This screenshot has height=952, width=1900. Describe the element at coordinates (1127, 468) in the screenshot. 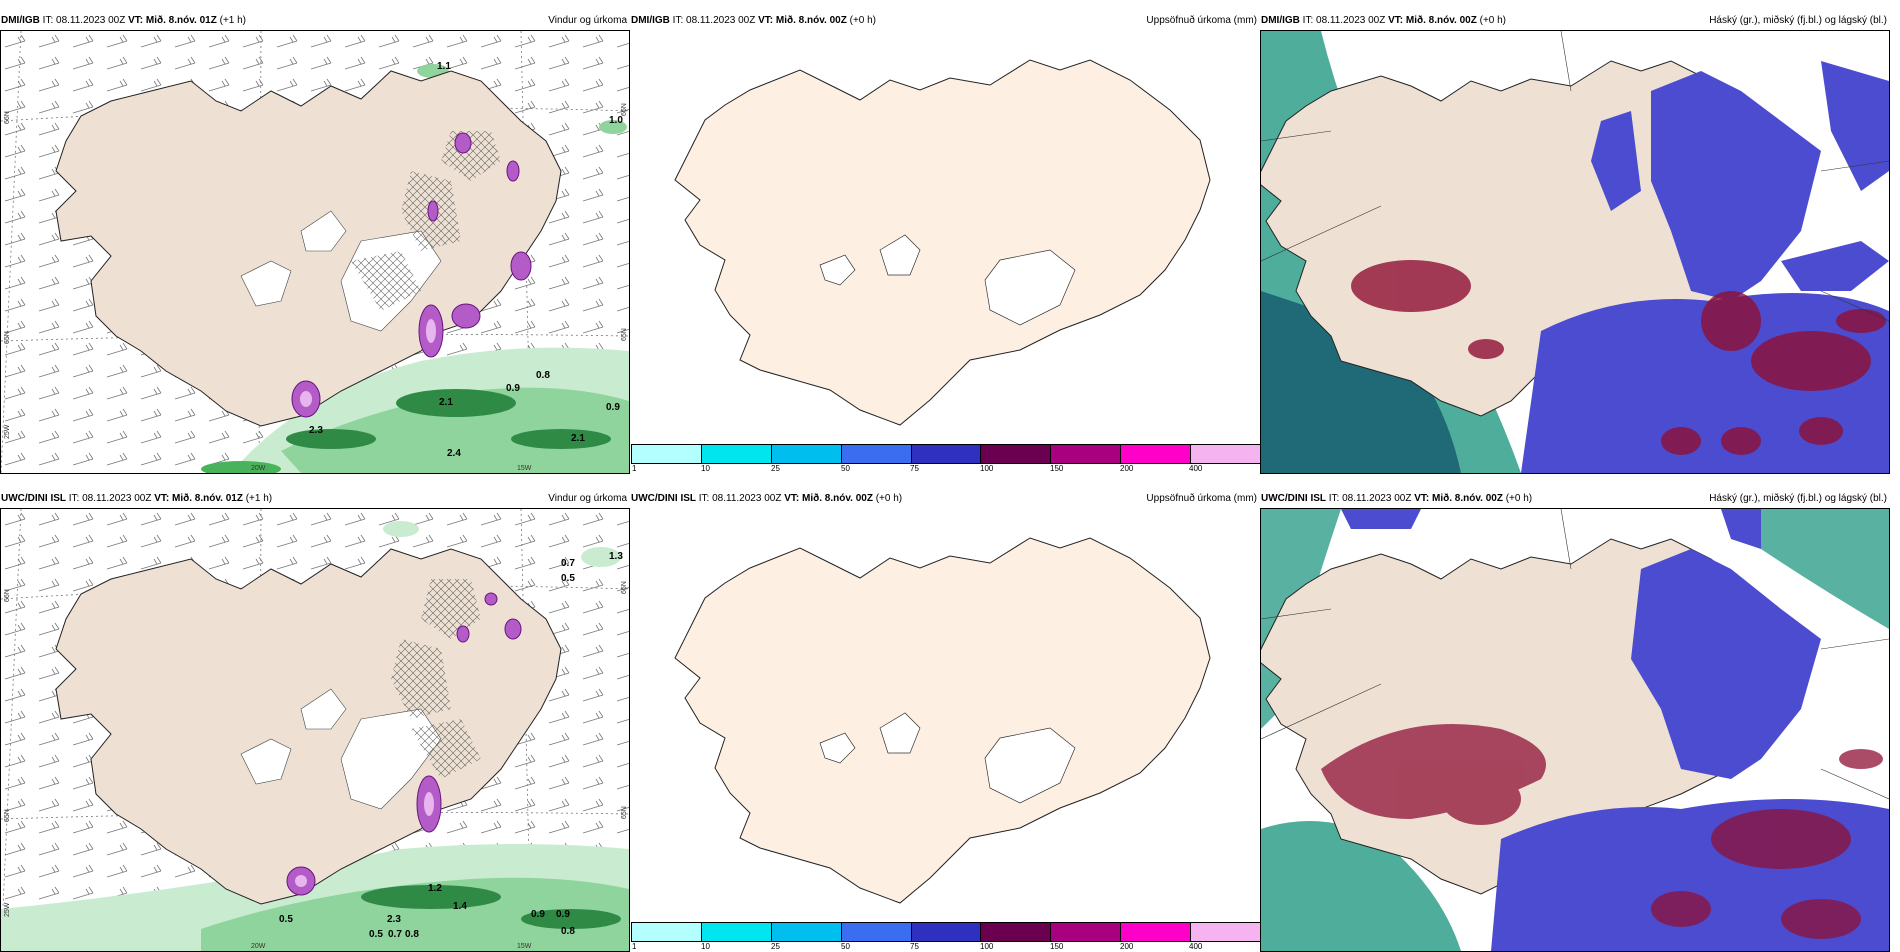

I see `colorbar-tick: 200` at that location.